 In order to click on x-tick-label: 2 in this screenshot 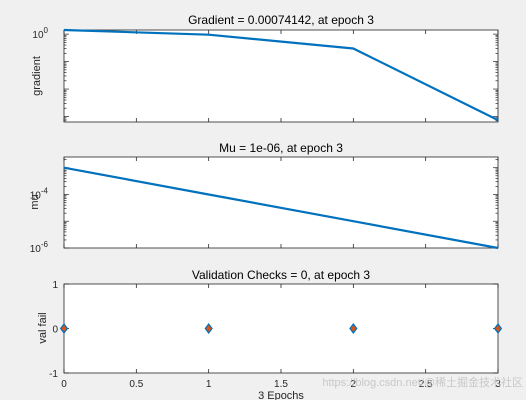, I will do `click(354, 384)`.